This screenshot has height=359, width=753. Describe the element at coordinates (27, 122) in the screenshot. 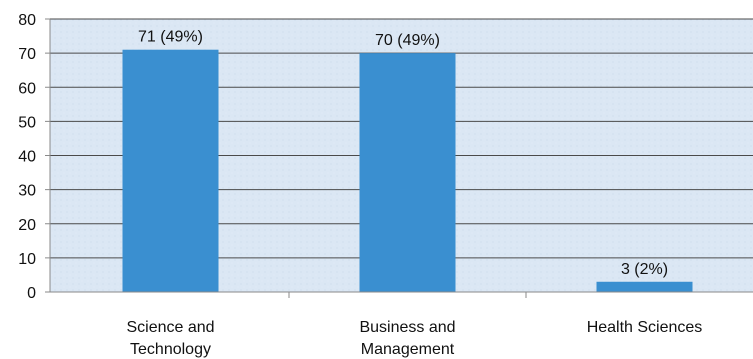

I see `y-tick-label: 50` at that location.